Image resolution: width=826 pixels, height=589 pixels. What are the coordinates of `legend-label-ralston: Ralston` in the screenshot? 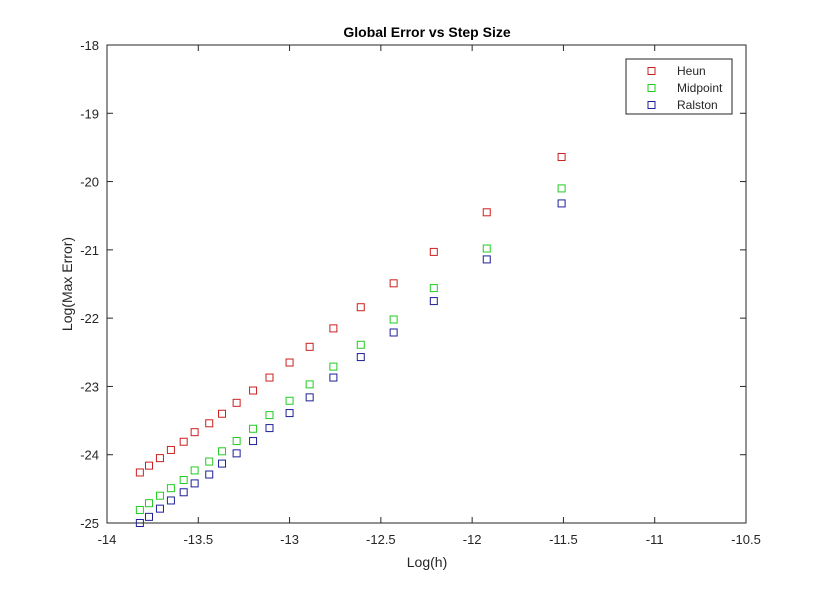 It's located at (697, 105).